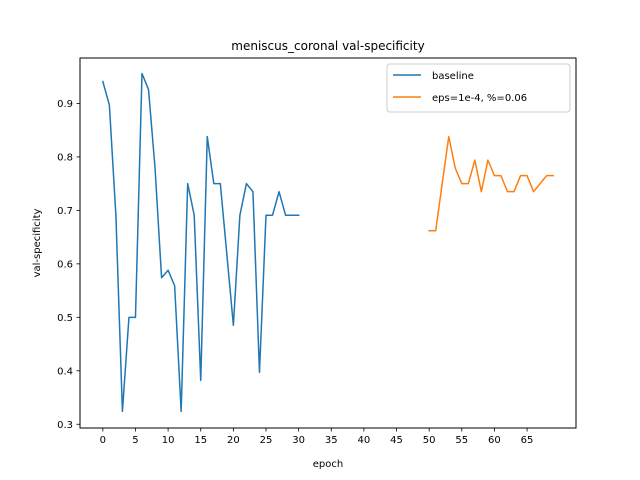 This screenshot has width=640, height=480. What do you see at coordinates (65, 371) in the screenshot?
I see `y-tick-label: 0.4` at bounding box center [65, 371].